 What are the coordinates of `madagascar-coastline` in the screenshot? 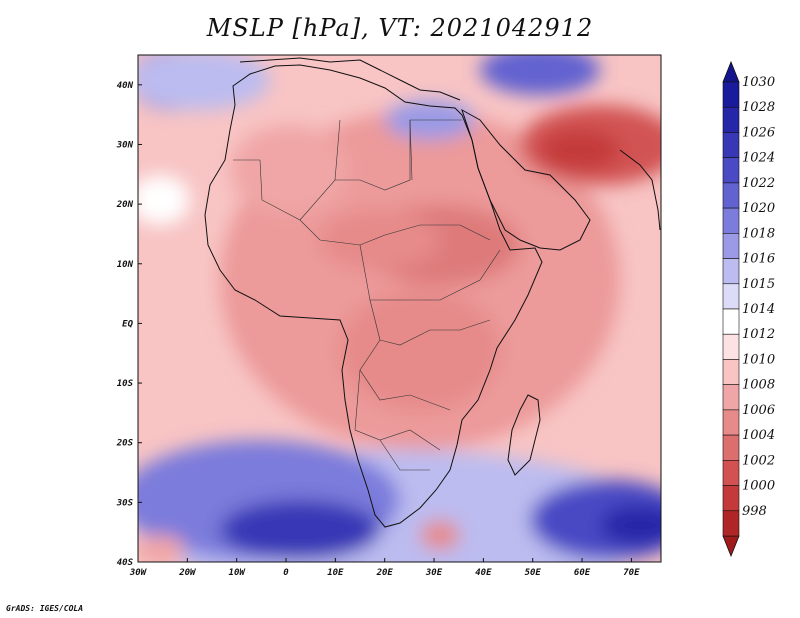 It's located at (524, 435).